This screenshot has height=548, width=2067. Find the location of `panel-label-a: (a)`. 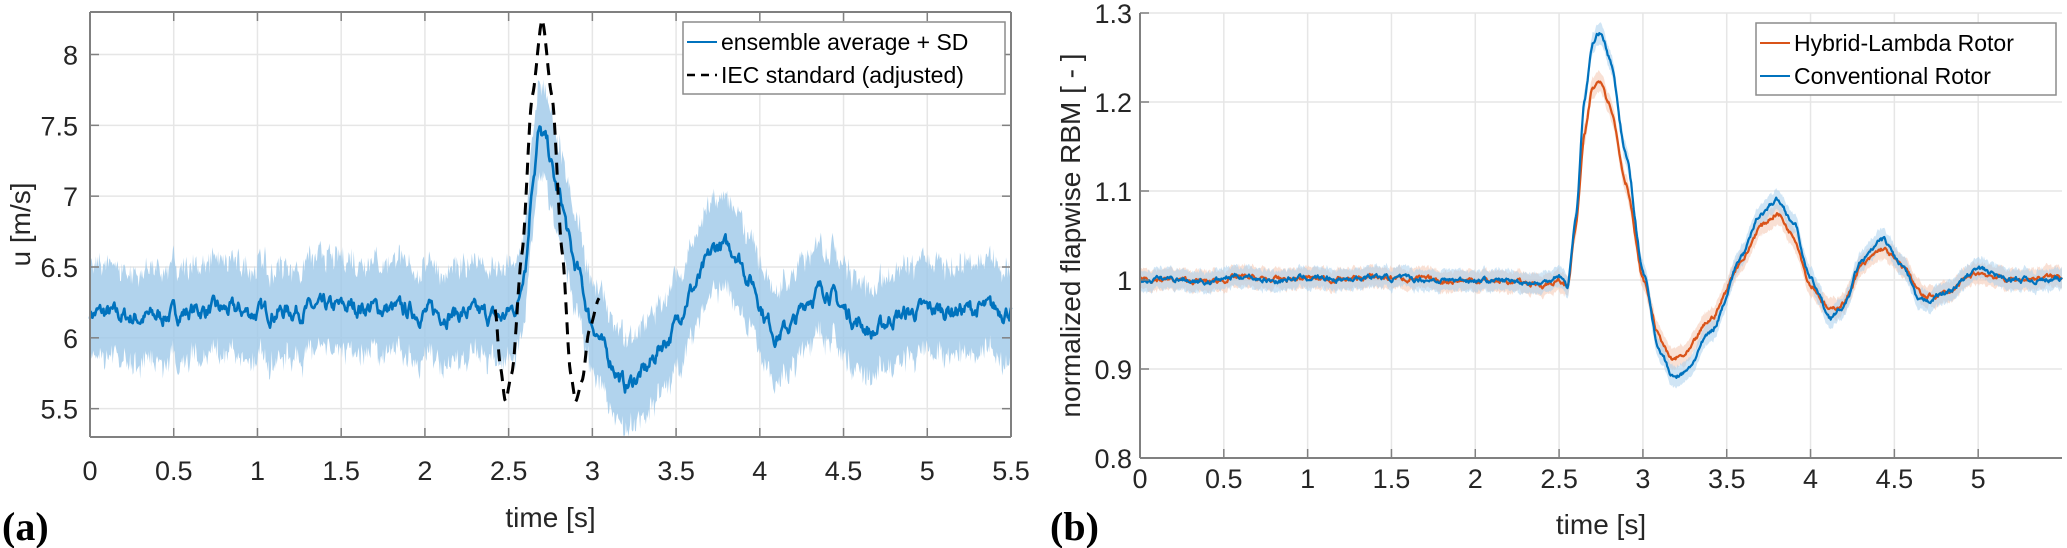

panel-label-a: (a) is located at coordinates (25, 526).